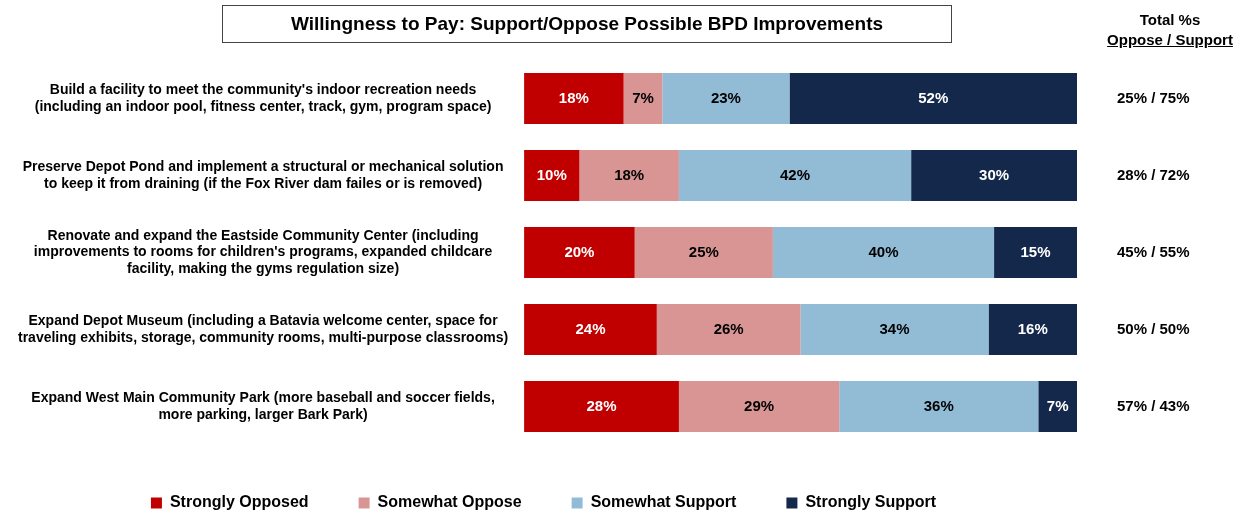 This screenshot has width=1247, height=521. What do you see at coordinates (1153, 97) in the screenshot?
I see `total-label: 25% / 75%` at bounding box center [1153, 97].